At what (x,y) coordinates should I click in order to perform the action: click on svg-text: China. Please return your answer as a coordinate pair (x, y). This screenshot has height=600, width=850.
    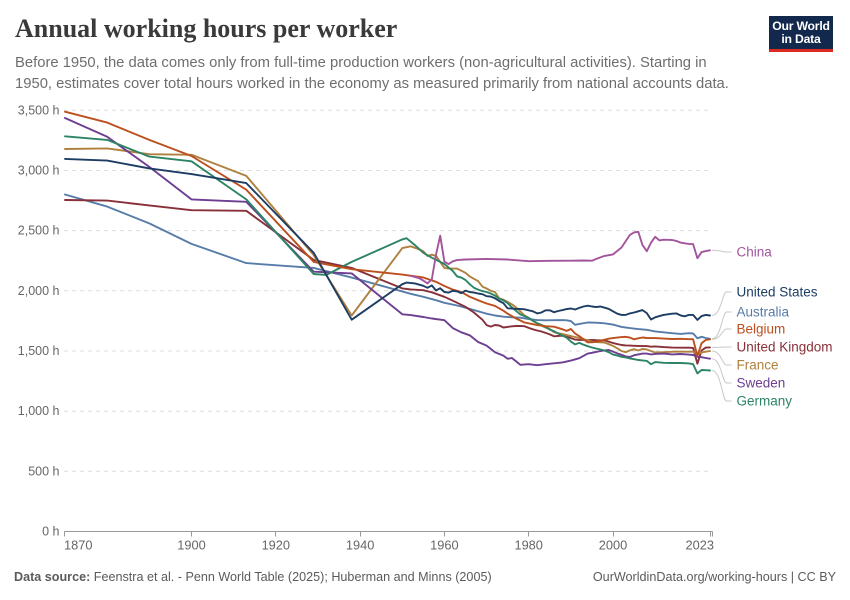
    Looking at the image, I should click on (755, 252).